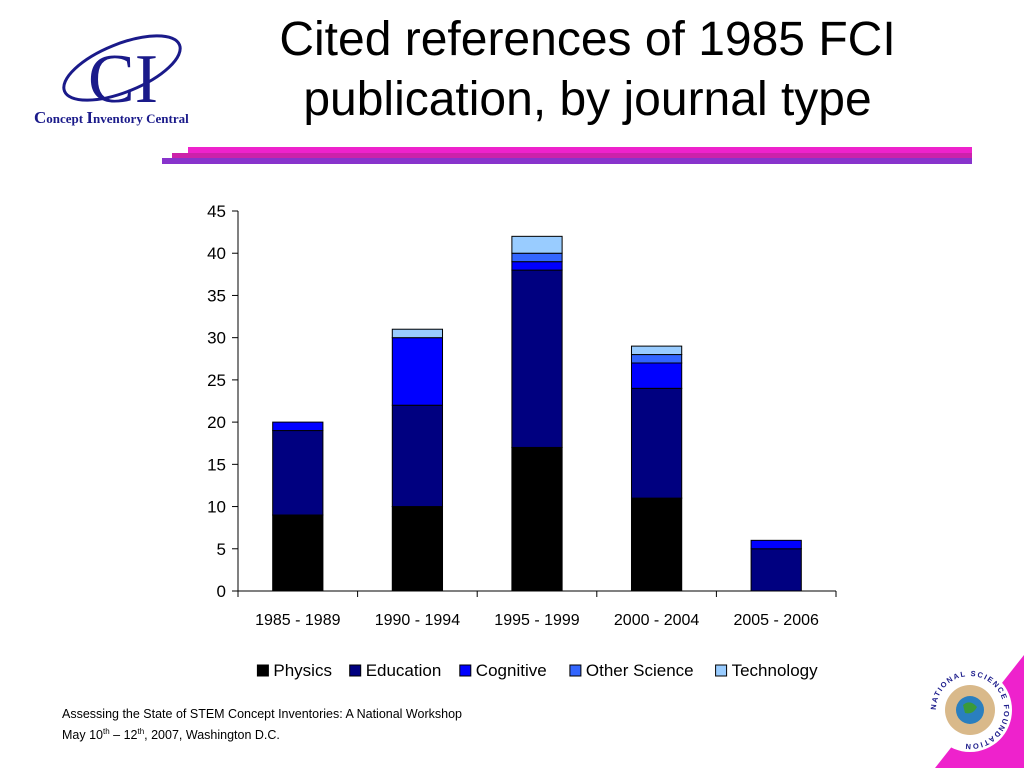 The width and height of the screenshot is (1024, 768). I want to click on y-tick-label: 15, so click(216, 464).